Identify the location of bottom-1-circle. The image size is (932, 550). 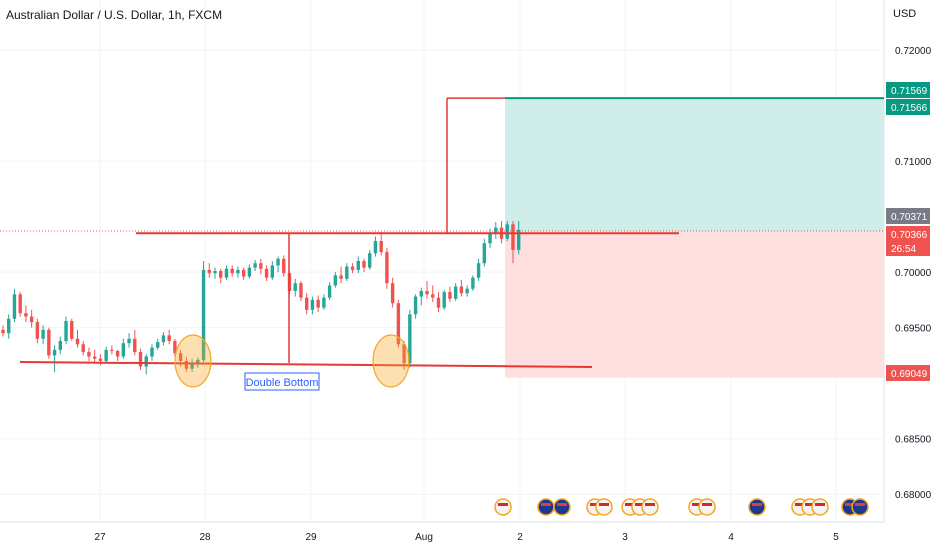
(193, 361).